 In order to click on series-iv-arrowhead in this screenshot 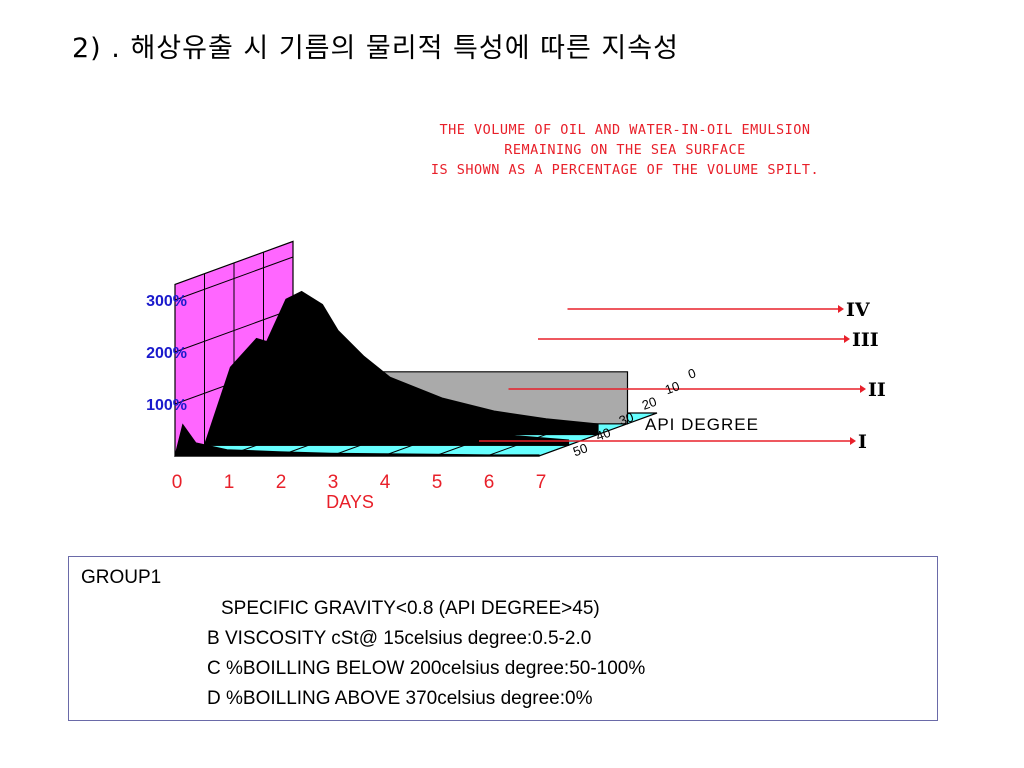, I will do `click(841, 309)`.